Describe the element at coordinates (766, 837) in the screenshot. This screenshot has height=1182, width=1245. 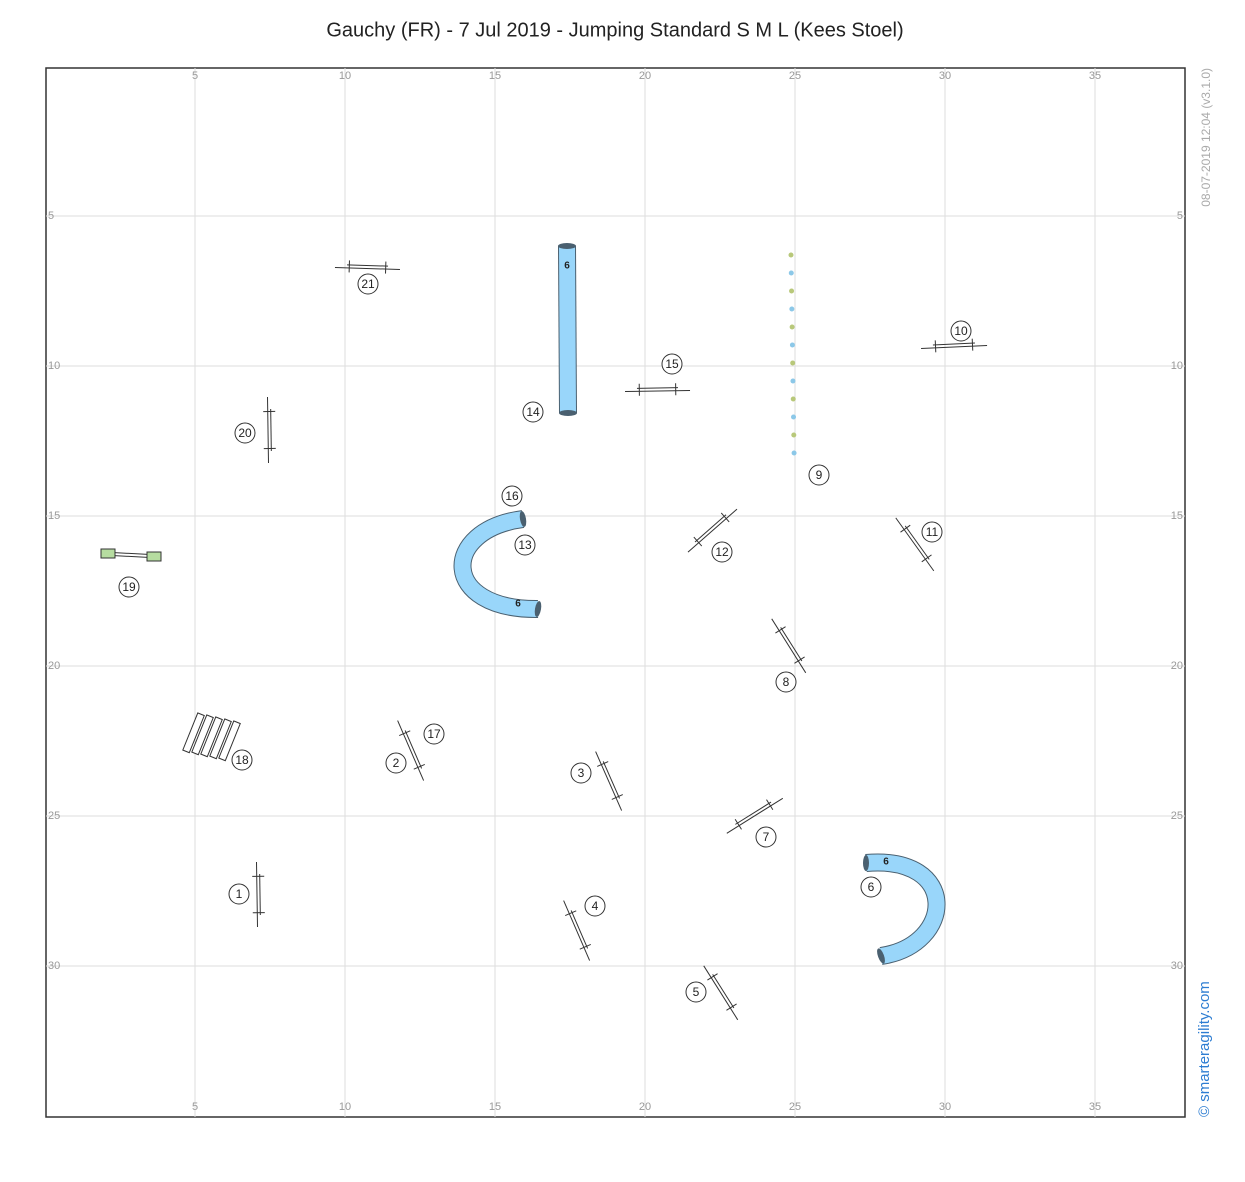
I see `obstacle-number: 7` at that location.